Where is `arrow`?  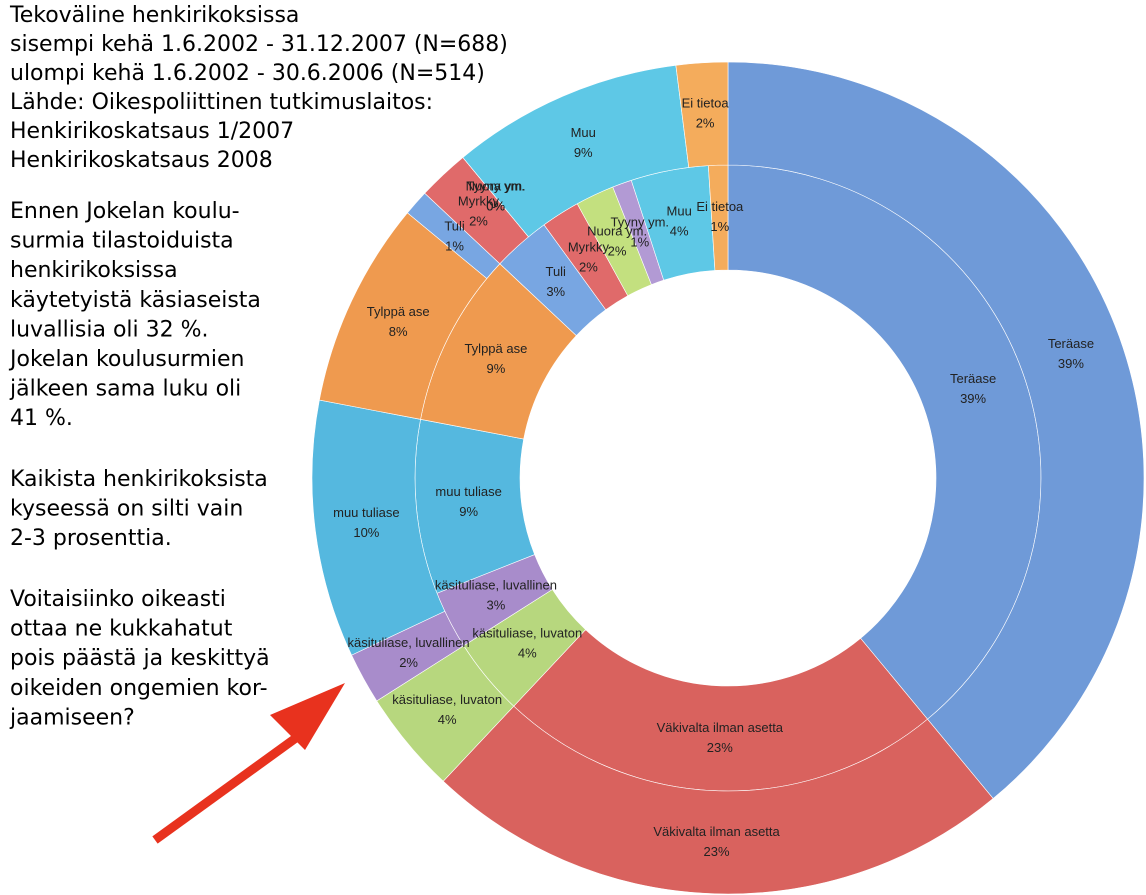 arrow is located at coordinates (248, 763).